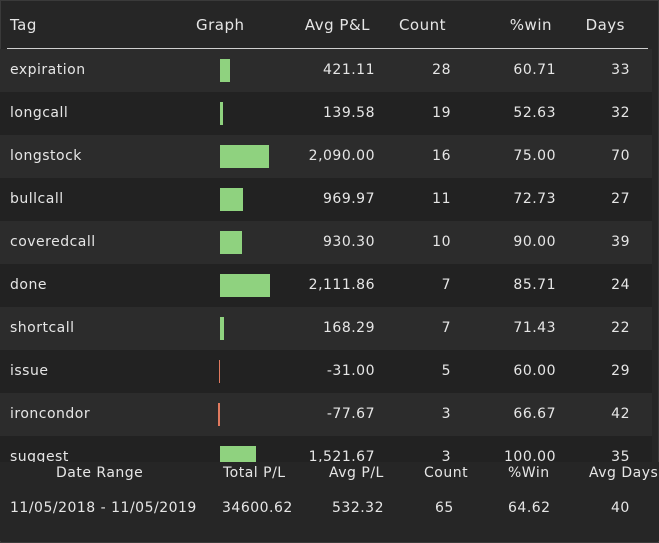  Describe the element at coordinates (620, 508) in the screenshot. I see `summary-avg-days: 40` at that location.